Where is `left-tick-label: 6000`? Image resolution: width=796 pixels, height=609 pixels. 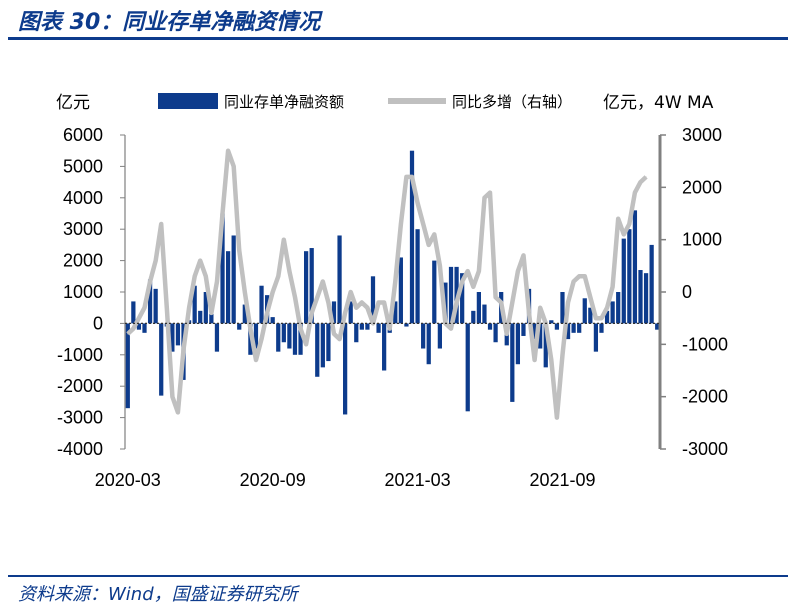 left-tick-label: 6000 is located at coordinates (83, 135).